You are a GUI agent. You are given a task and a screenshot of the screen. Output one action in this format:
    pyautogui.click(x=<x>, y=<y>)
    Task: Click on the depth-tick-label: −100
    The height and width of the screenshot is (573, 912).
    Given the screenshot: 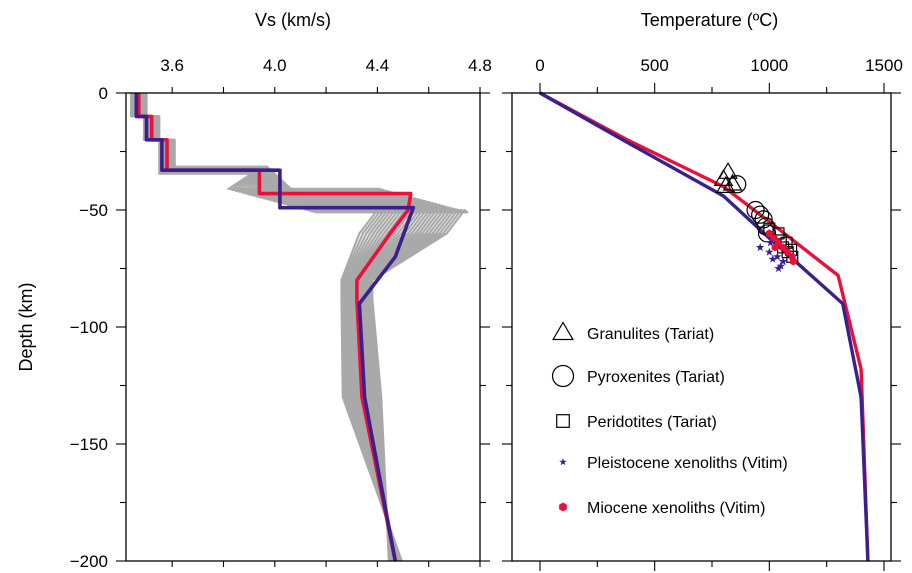 What is the action you would take?
    pyautogui.click(x=89, y=327)
    